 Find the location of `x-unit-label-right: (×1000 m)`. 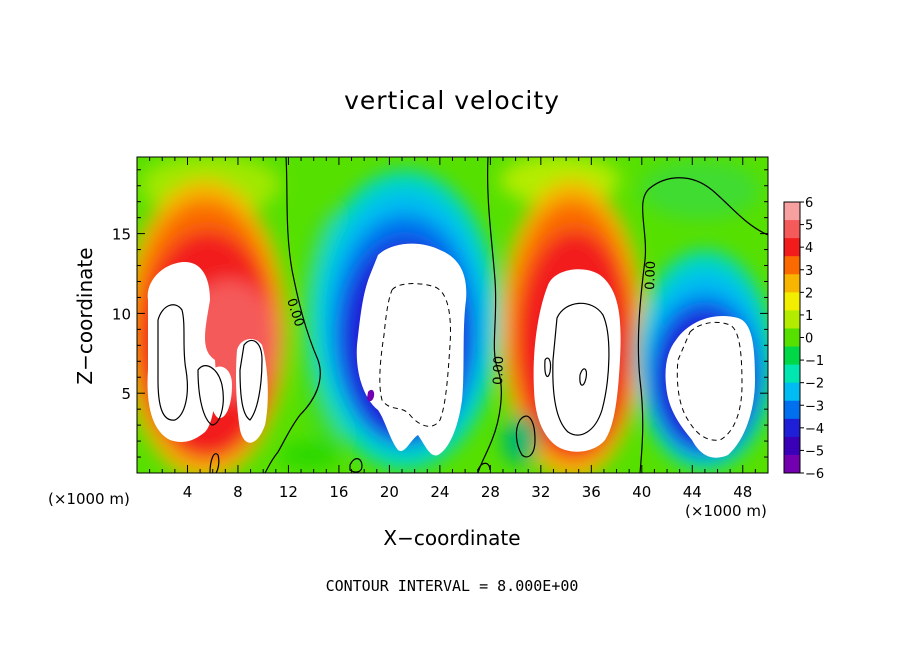

x-unit-label-right: (×1000 m) is located at coordinates (726, 511).